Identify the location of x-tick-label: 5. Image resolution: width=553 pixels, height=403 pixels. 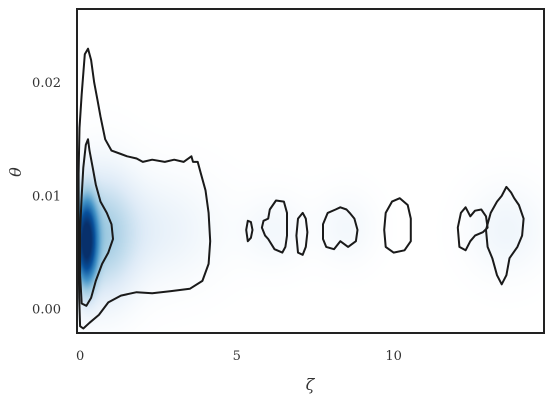
(237, 356).